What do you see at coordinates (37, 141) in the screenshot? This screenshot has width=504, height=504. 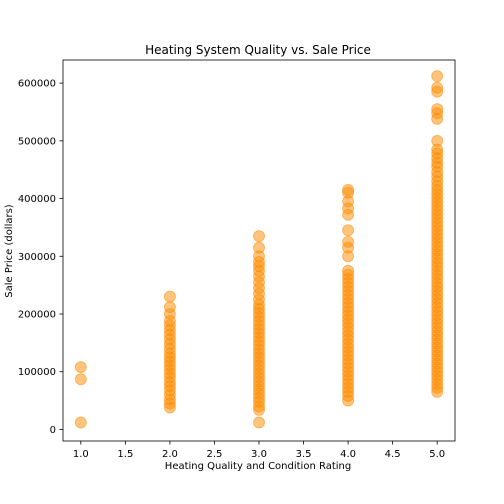 I see `y-tick-label: 500000` at bounding box center [37, 141].